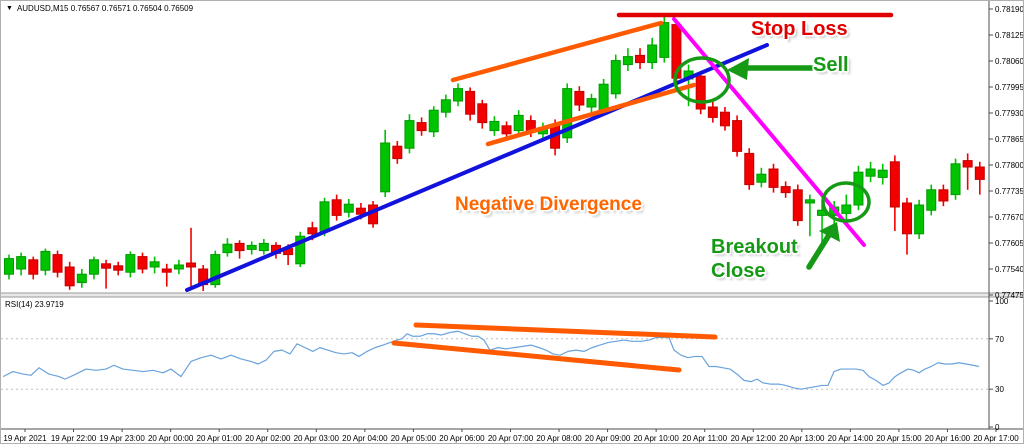  I want to click on rsi-divergence-upper, so click(565, 331).